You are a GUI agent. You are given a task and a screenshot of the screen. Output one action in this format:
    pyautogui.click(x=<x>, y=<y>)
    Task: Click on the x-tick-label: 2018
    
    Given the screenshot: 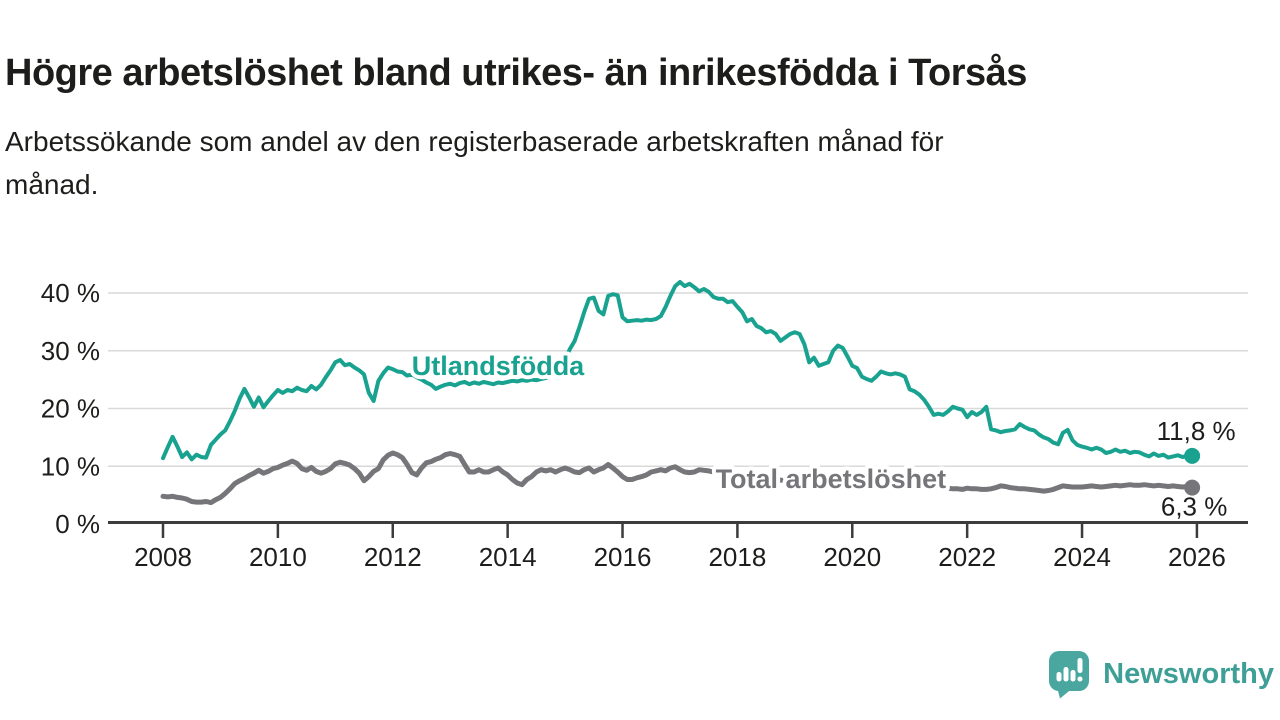 What is the action you would take?
    pyautogui.click(x=737, y=557)
    